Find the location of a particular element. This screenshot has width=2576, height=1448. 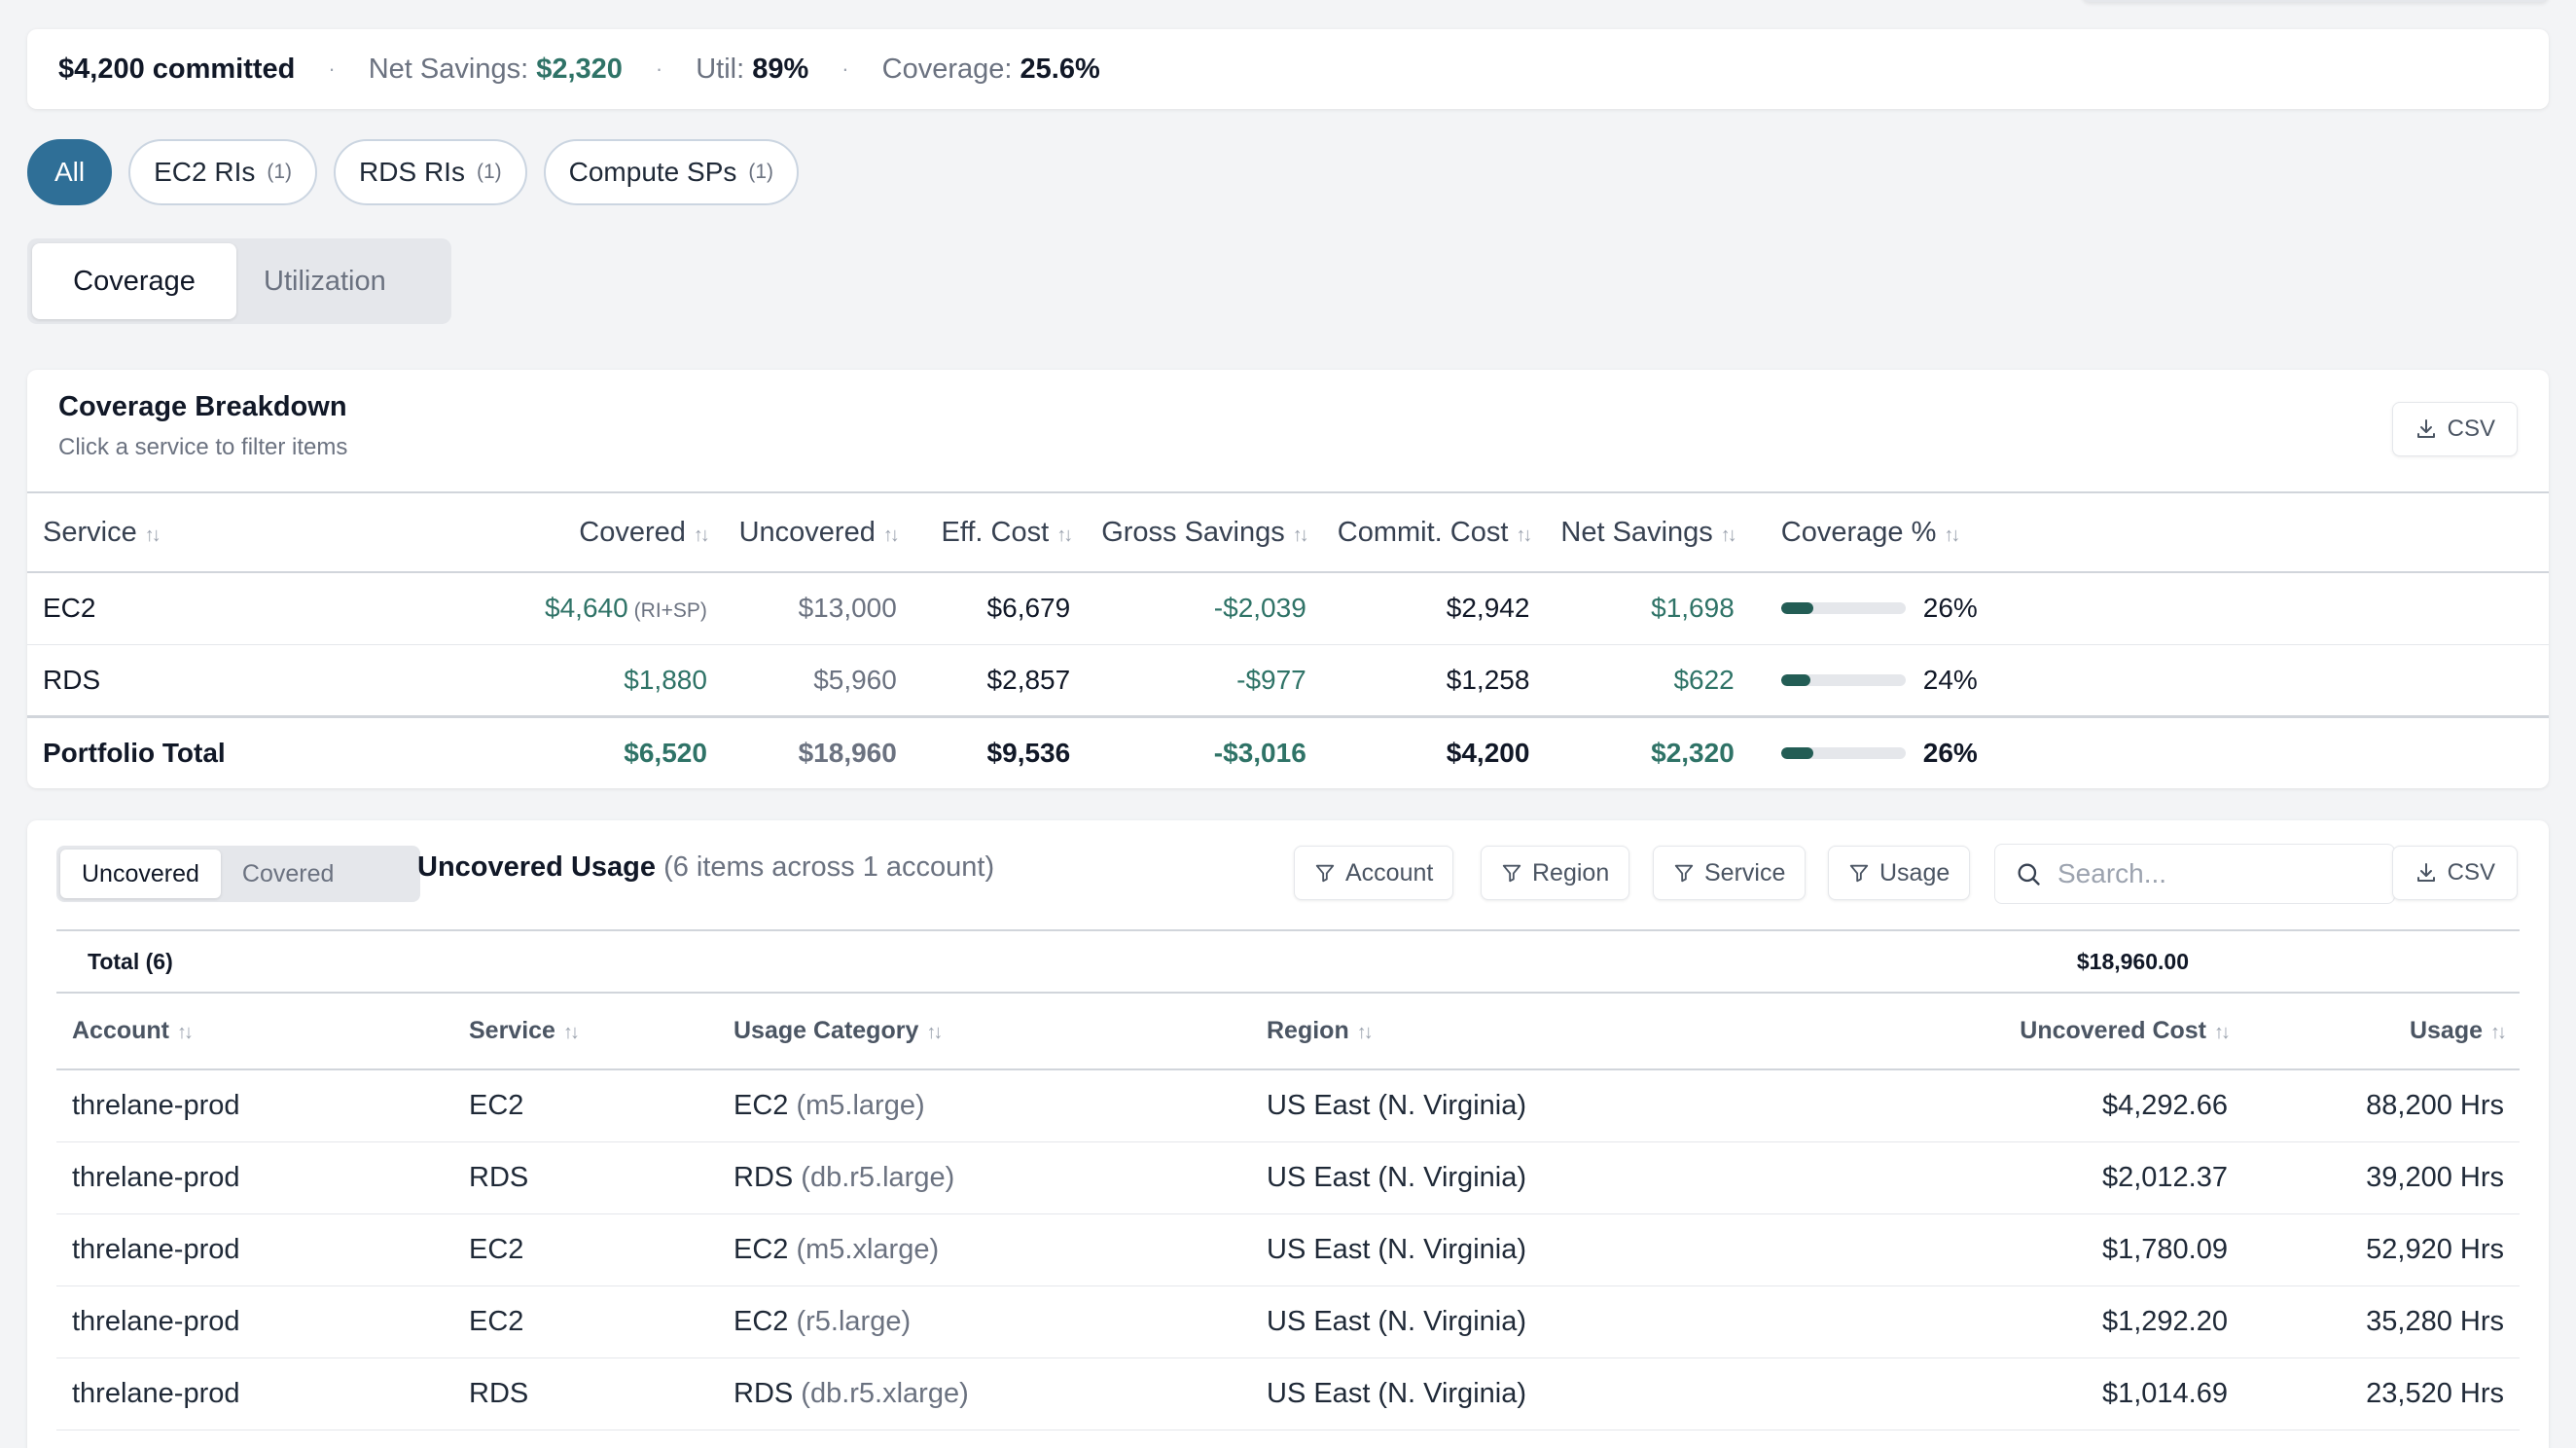

search-box is located at coordinates (2194, 874).